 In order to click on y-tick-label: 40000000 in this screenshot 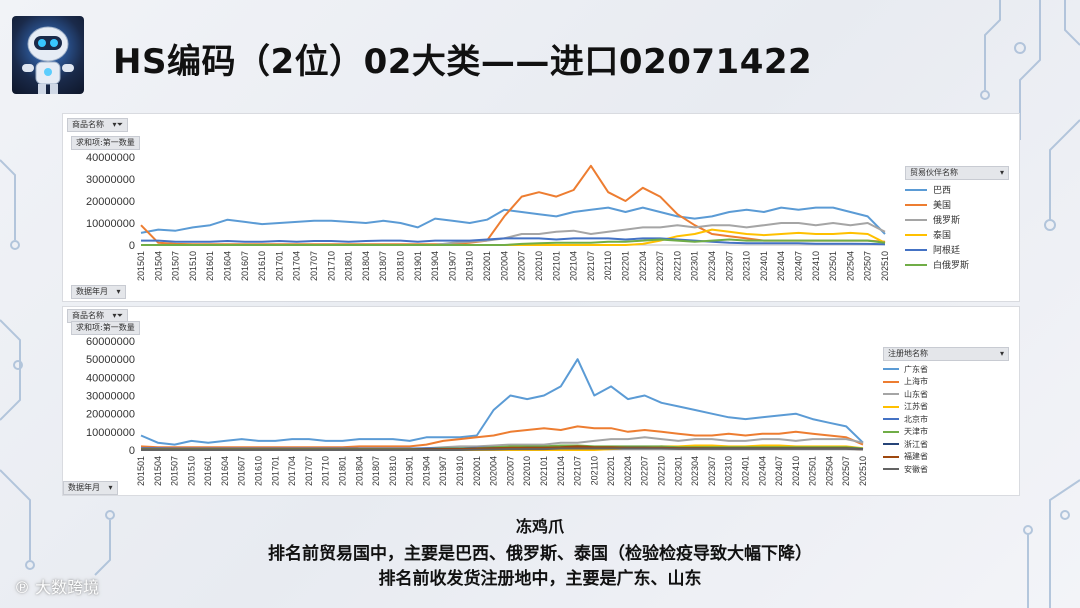, I will do `click(110, 378)`.